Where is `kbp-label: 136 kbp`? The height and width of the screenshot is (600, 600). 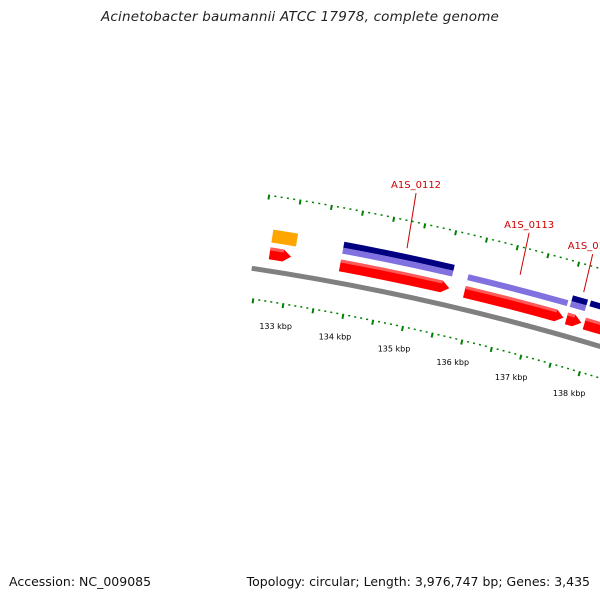
kbp-label: 136 kbp is located at coordinates (452, 362).